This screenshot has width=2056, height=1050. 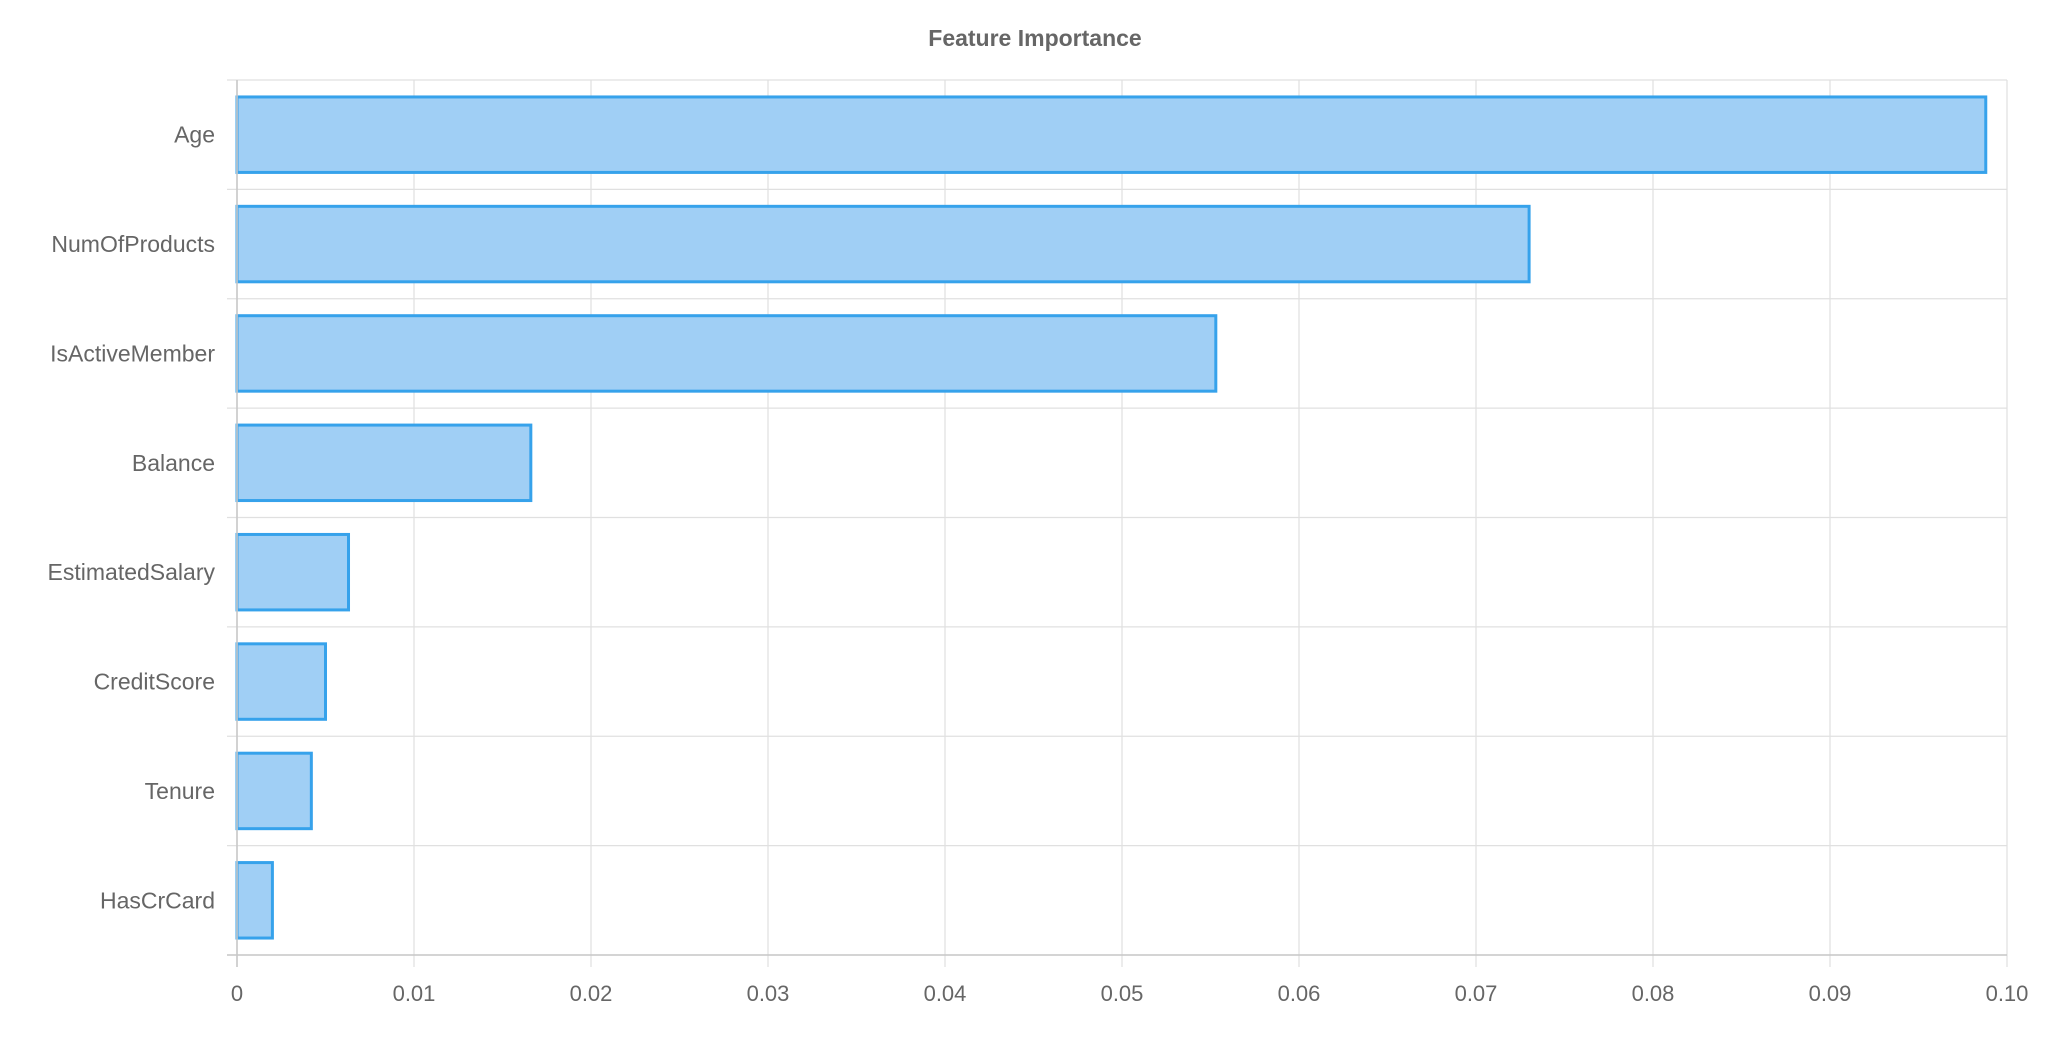 I want to click on x-tick-label: 0.05, so click(x=1122, y=993).